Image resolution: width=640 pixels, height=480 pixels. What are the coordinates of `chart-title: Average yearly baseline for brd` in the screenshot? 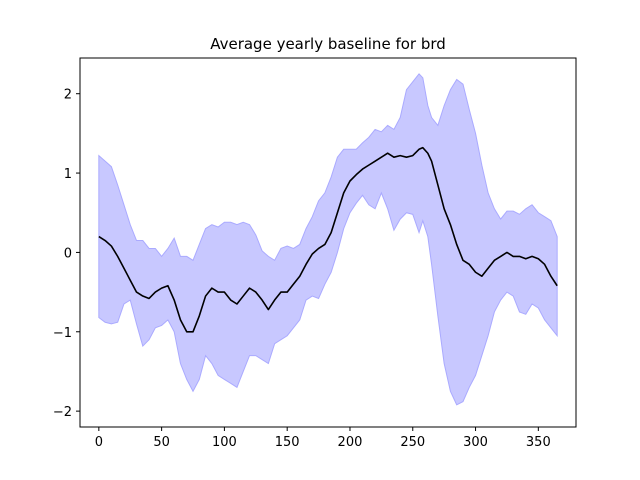 It's located at (328, 44).